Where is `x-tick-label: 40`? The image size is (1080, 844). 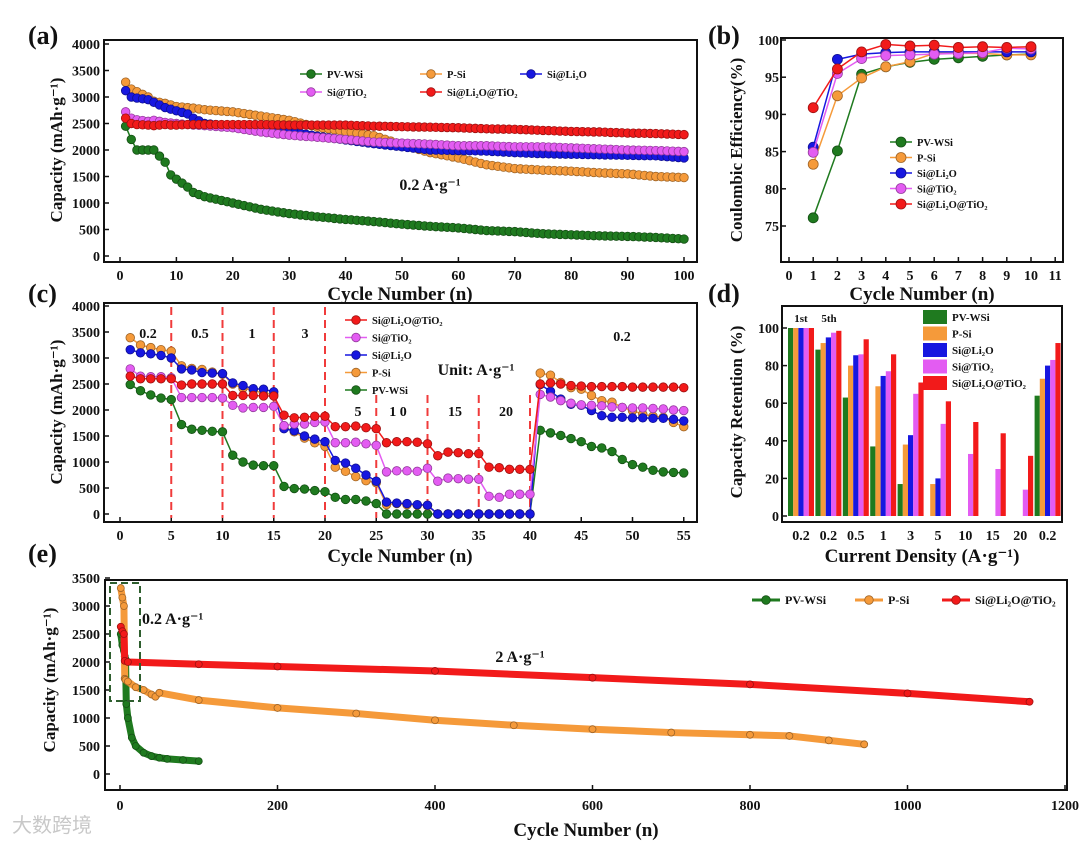
x-tick-label: 40 is located at coordinates (346, 276).